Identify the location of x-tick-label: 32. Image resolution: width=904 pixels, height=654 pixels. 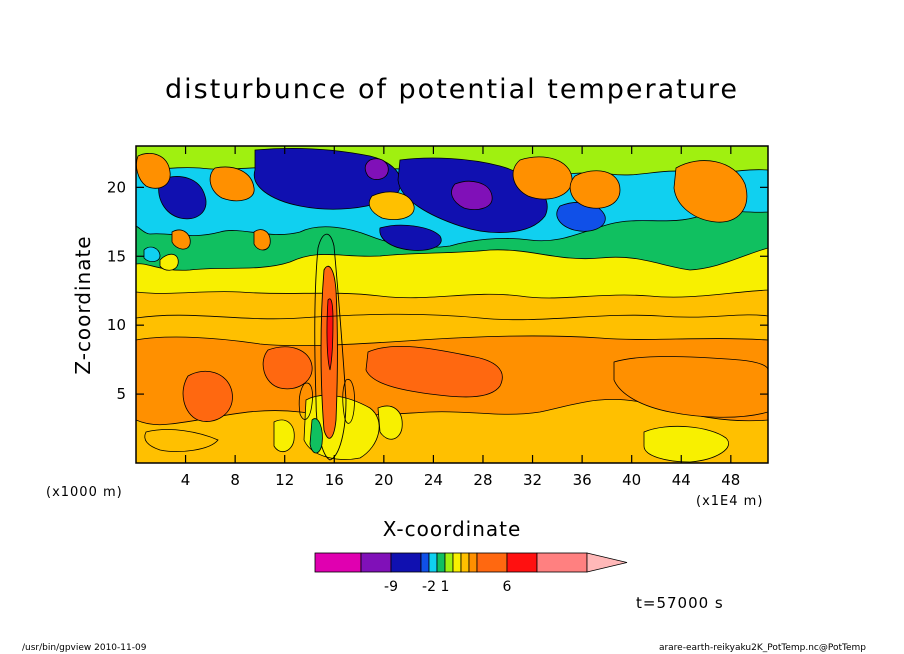
(532, 480).